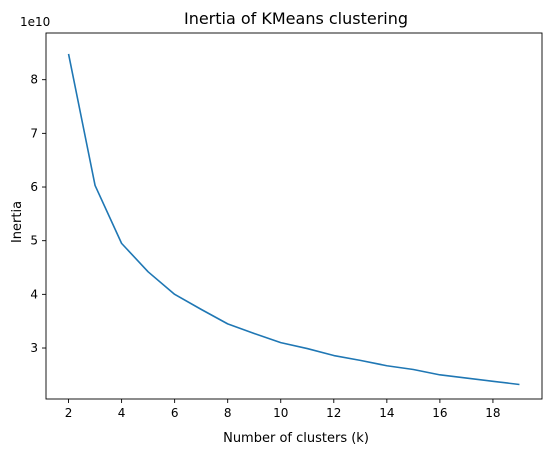  What do you see at coordinates (34, 187) in the screenshot?
I see `y-tick-label: 6` at bounding box center [34, 187].